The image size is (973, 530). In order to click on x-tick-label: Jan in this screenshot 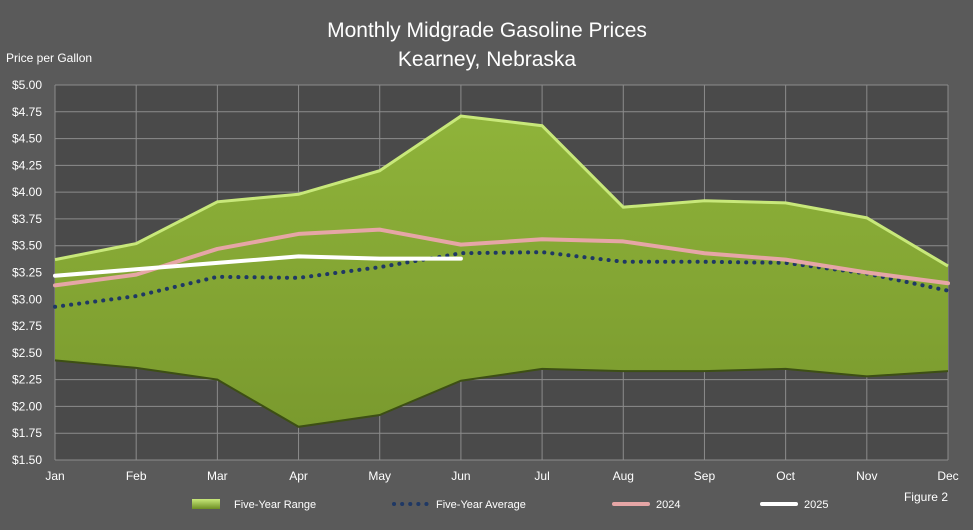, I will do `click(54, 476)`.